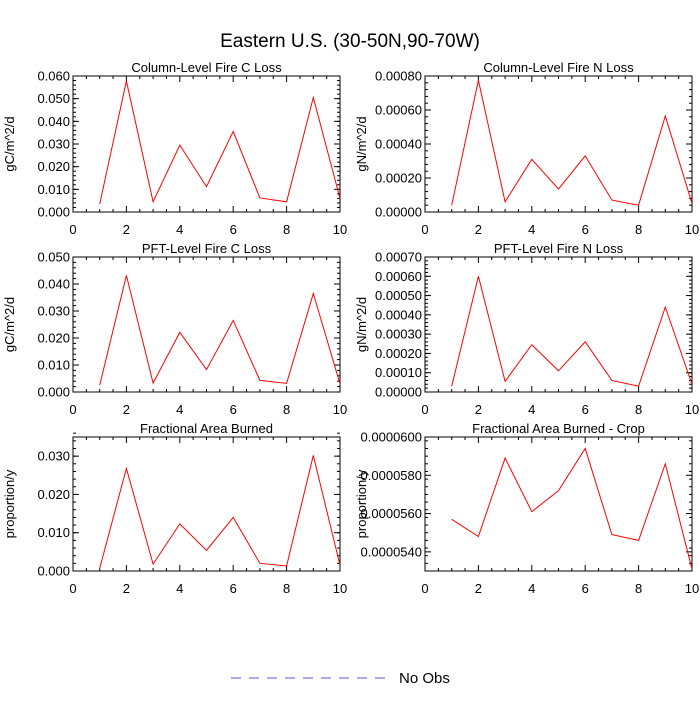 This screenshot has height=705, width=700. What do you see at coordinates (558, 428) in the screenshot?
I see `panel-title: Fractional Area Burned - Crop` at bounding box center [558, 428].